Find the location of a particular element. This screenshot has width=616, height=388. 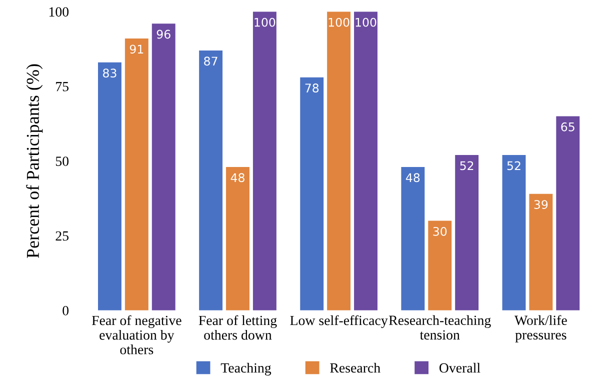

legend-label: Overall is located at coordinates (459, 367).